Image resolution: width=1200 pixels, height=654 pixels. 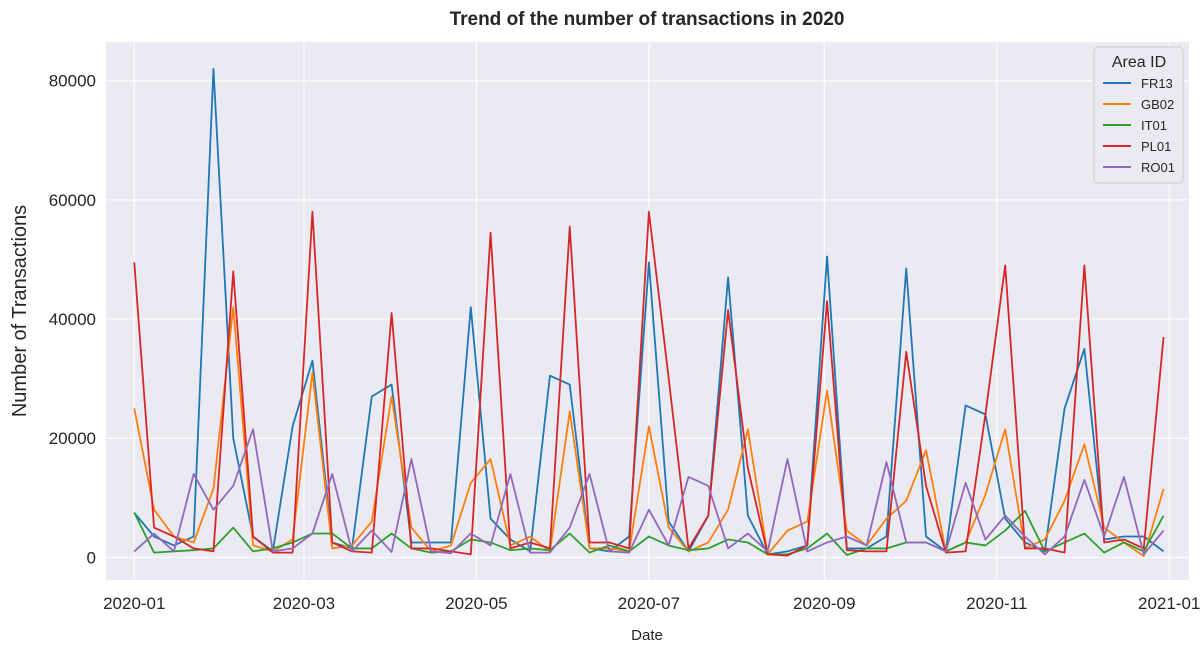 What do you see at coordinates (134, 603) in the screenshot?
I see `x-tick-label: 2020-01` at bounding box center [134, 603].